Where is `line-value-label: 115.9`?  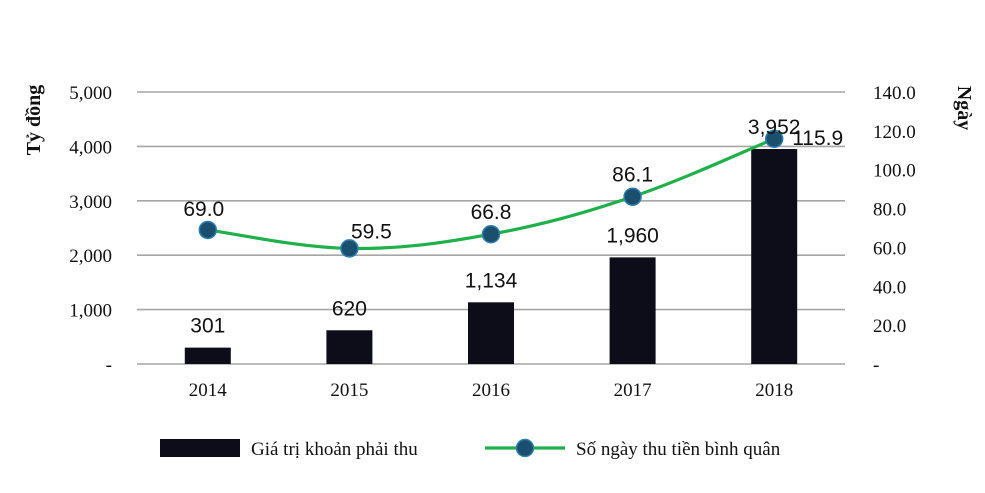
line-value-label: 115.9 is located at coordinates (817, 138).